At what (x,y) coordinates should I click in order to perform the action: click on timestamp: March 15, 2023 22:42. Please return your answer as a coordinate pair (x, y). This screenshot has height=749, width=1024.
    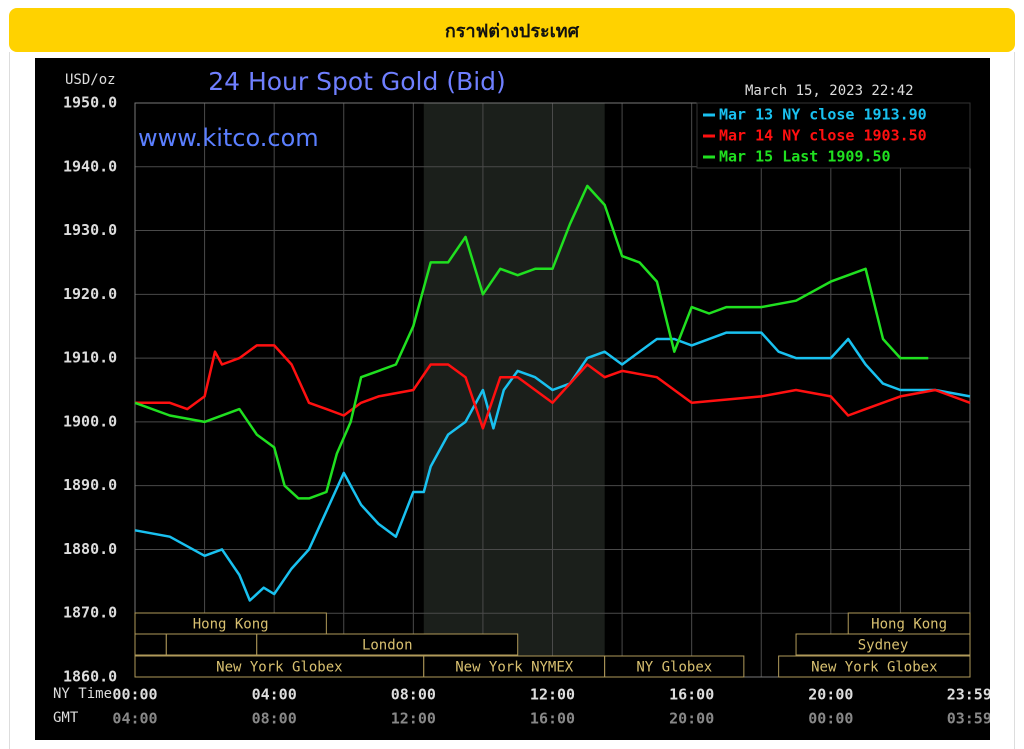
    Looking at the image, I should click on (829, 91).